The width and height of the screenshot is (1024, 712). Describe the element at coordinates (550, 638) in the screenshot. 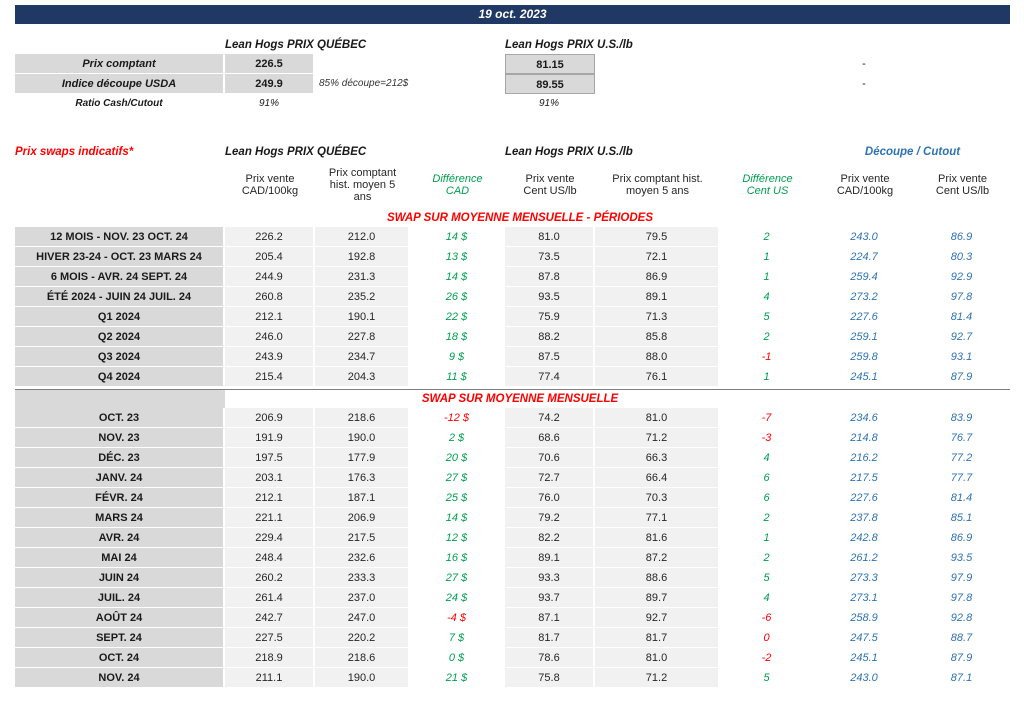

I see `vente-us-value: 81.7` at that location.